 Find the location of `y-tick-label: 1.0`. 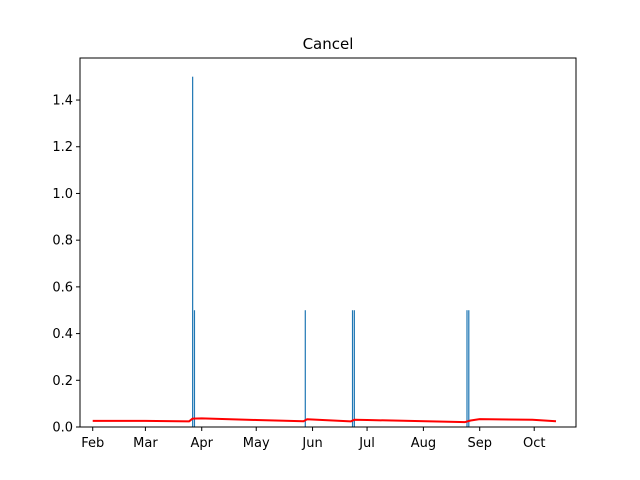

y-tick-label: 1.0 is located at coordinates (62, 194).